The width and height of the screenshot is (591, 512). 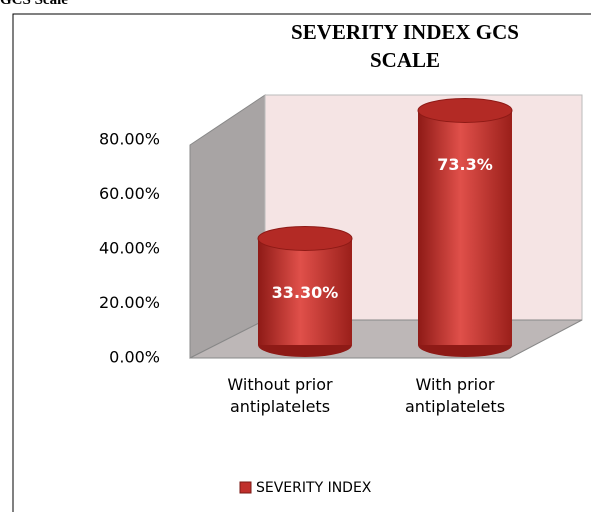 What do you see at coordinates (245, 487) in the screenshot?
I see `legend-swatch` at bounding box center [245, 487].